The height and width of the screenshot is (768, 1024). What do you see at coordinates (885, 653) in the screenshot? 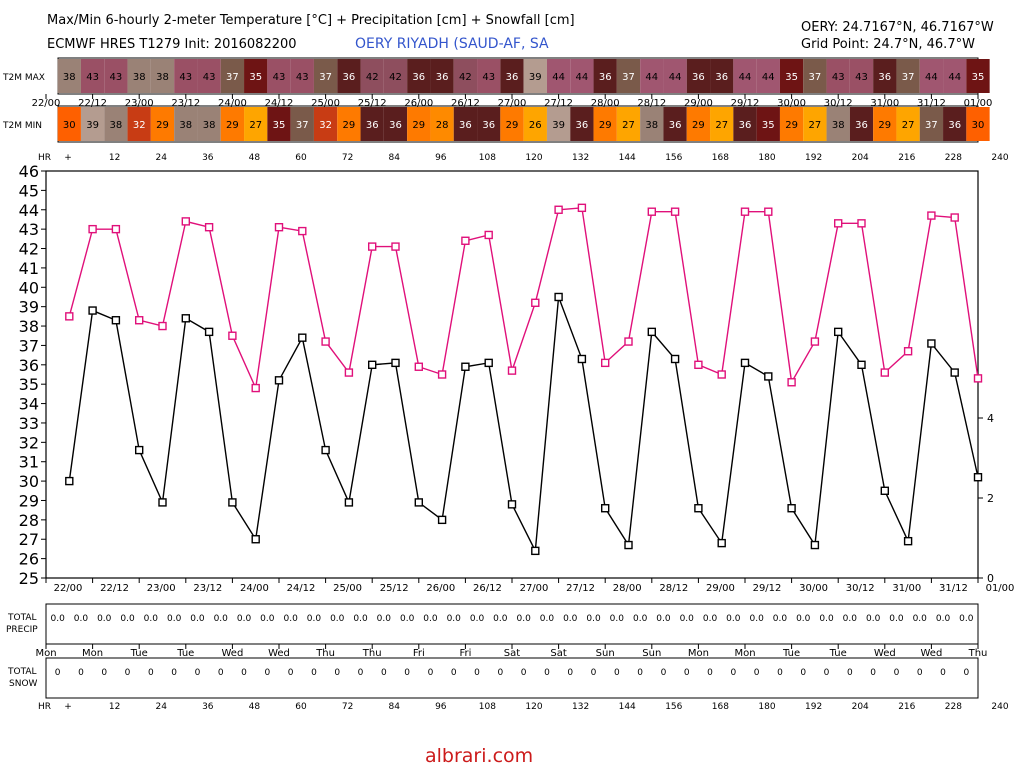
I see `day-tick-label: Wed` at bounding box center [885, 653].